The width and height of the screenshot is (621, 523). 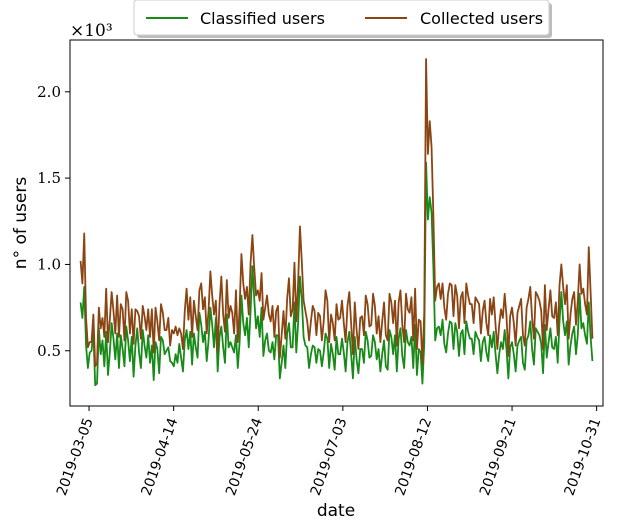 What do you see at coordinates (49, 264) in the screenshot?
I see `y-tick-label: 1.0` at bounding box center [49, 264].